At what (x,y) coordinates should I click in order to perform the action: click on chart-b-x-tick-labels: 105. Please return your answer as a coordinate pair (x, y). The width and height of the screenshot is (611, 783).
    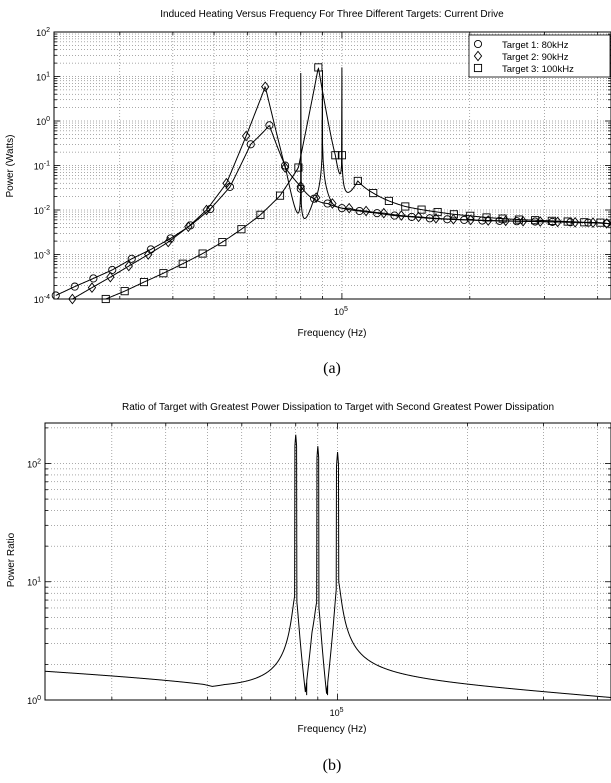
    Looking at the image, I should click on (337, 712).